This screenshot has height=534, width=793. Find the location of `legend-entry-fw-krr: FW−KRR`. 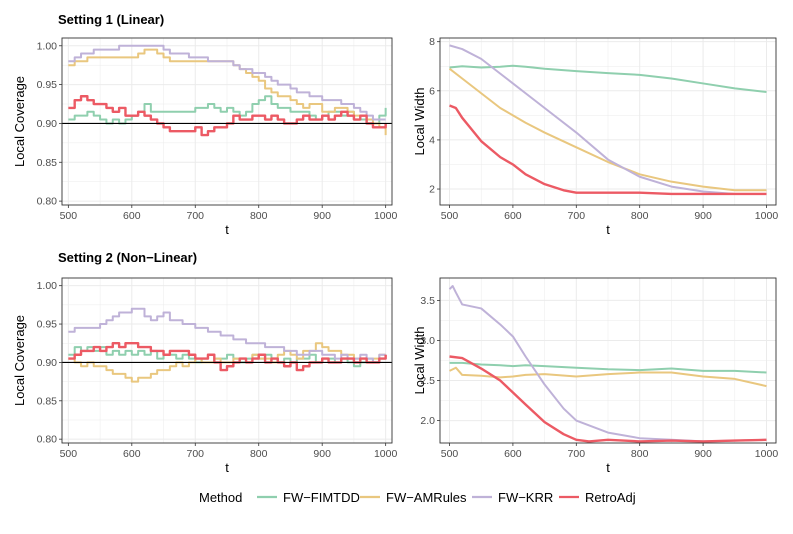

legend-entry-fw-krr: FW−KRR is located at coordinates (512, 497).